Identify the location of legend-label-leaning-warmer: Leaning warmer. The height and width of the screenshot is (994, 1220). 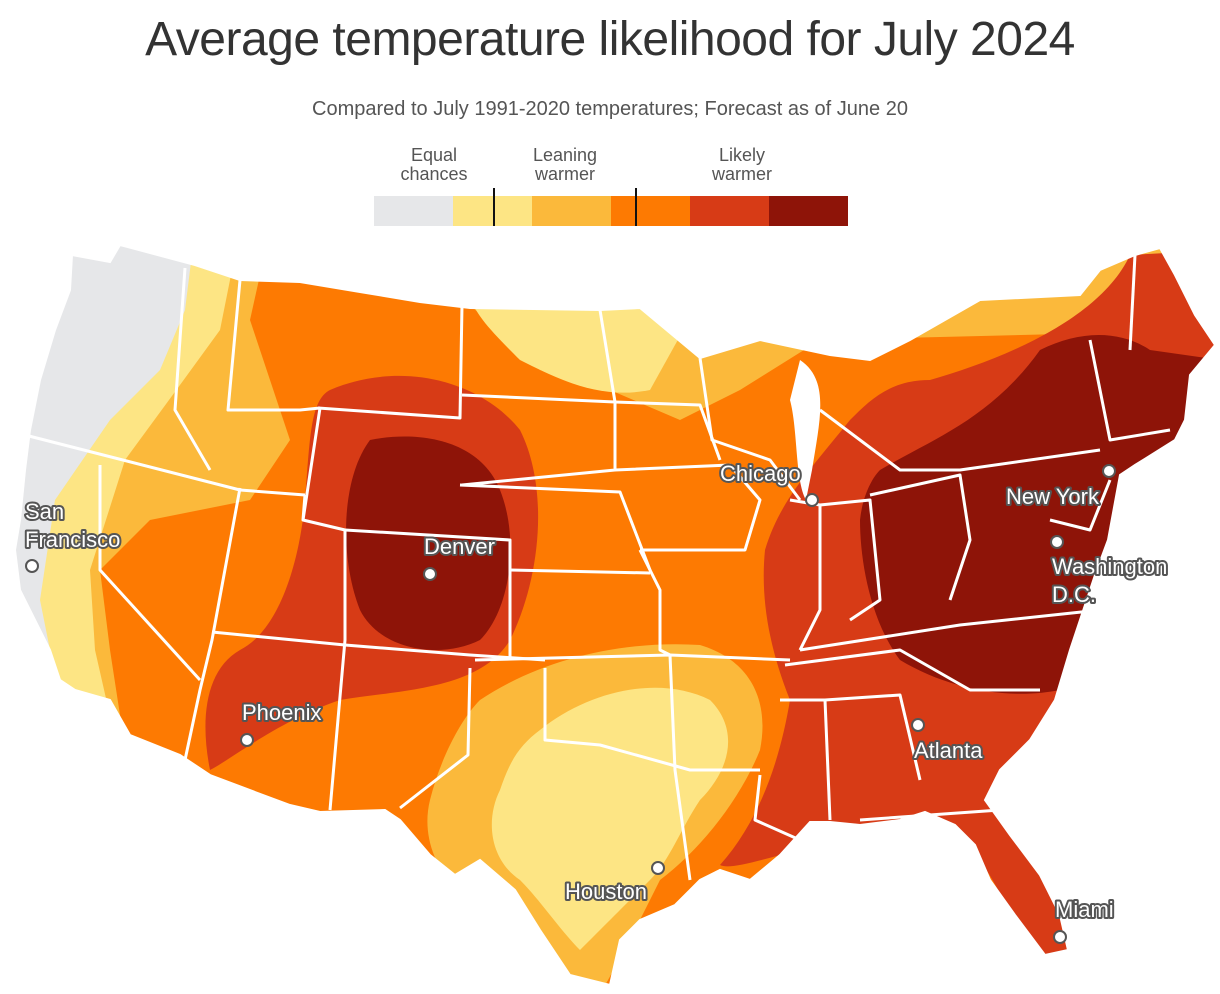
(565, 165).